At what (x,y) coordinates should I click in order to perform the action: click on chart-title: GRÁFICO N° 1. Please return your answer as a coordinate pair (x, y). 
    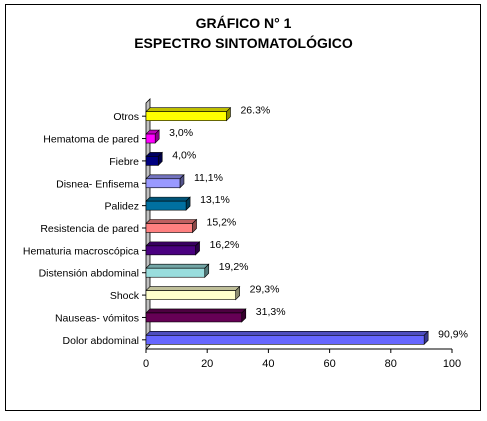
    Looking at the image, I should click on (243, 23).